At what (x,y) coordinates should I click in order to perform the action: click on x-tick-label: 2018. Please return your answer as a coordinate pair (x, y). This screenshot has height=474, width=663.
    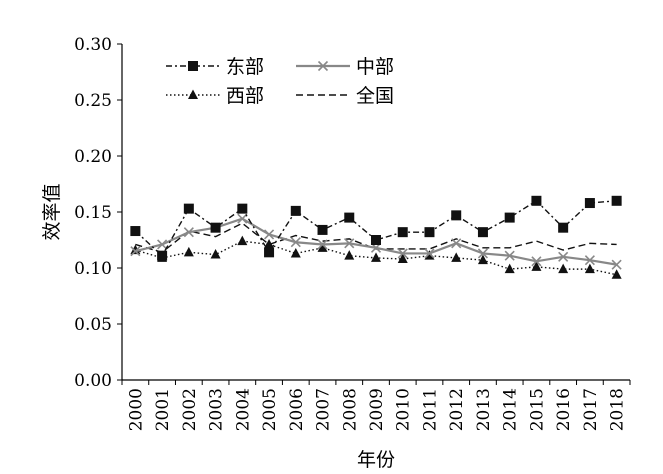
    Looking at the image, I should click on (618, 409).